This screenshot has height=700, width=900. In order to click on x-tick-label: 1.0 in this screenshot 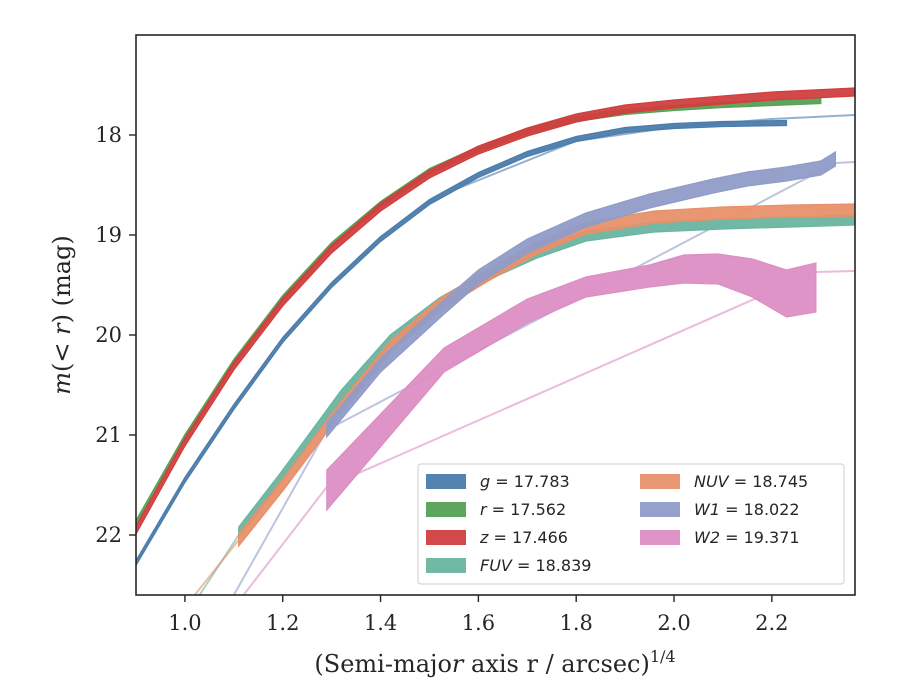, I will do `click(184, 623)`.